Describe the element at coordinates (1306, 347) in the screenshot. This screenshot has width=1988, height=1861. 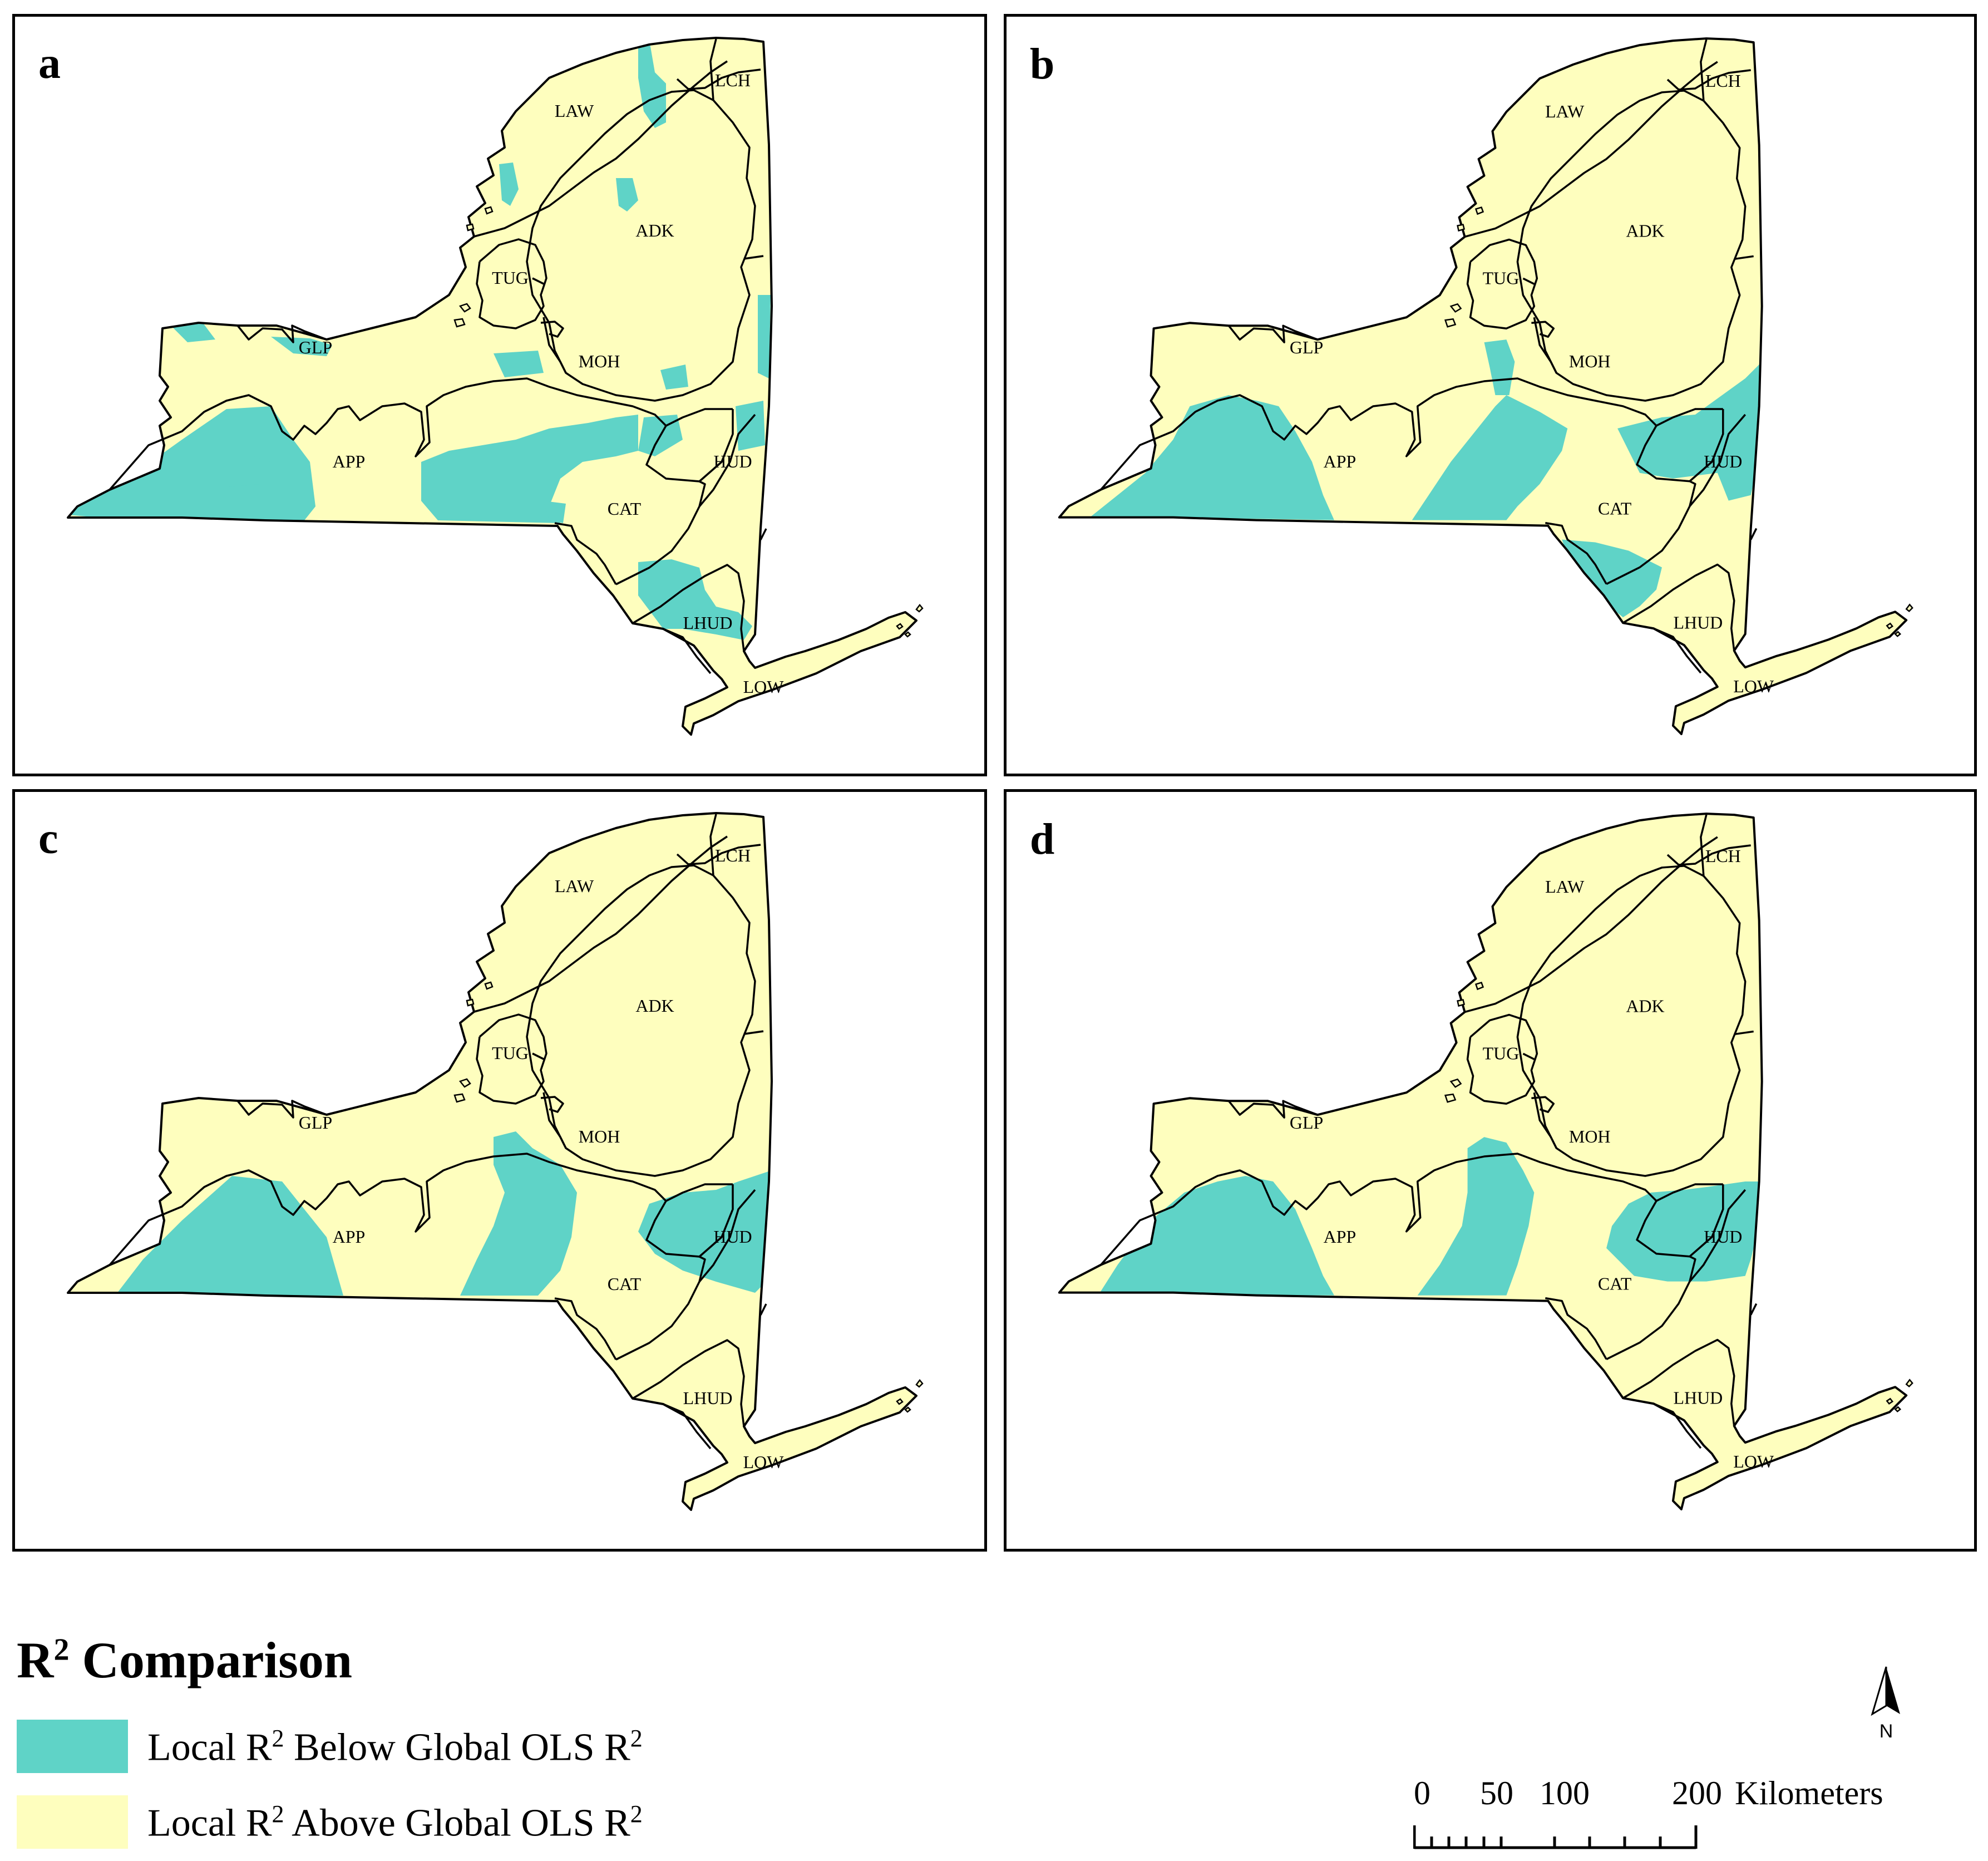
I see `region-label-glp: GLP` at that location.